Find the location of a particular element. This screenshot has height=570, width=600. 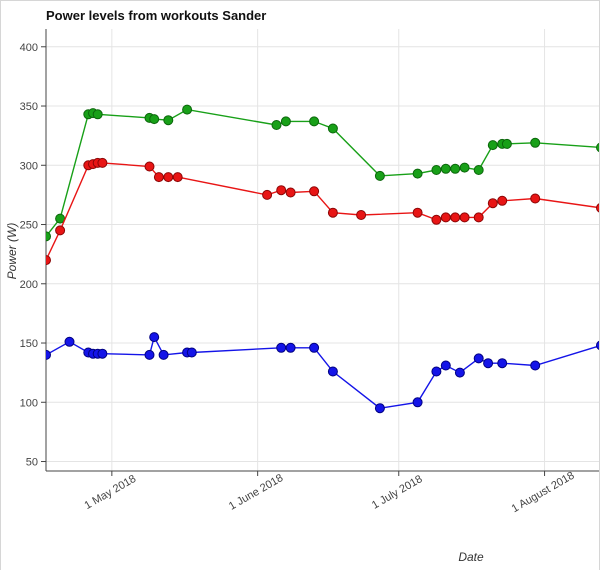

x-tick-label: 1 May 2018 is located at coordinates (110, 492).